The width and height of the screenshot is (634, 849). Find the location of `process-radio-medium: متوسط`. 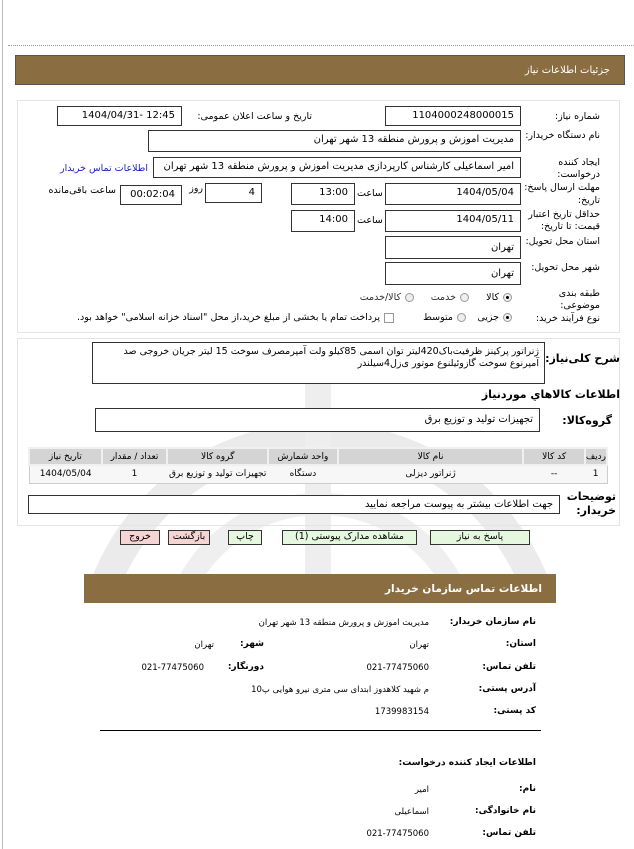

process-radio-medium: متوسط is located at coordinates (444, 317).